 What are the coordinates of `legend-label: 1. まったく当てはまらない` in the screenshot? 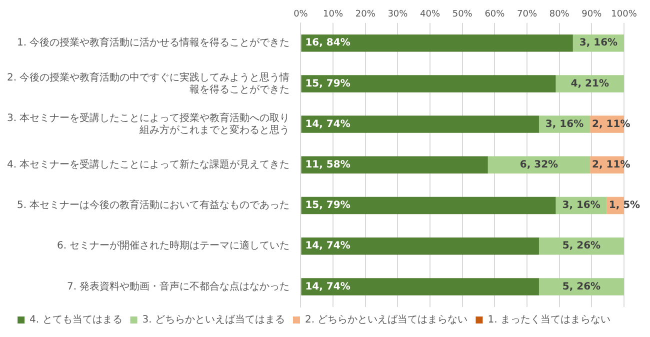 It's located at (549, 320).